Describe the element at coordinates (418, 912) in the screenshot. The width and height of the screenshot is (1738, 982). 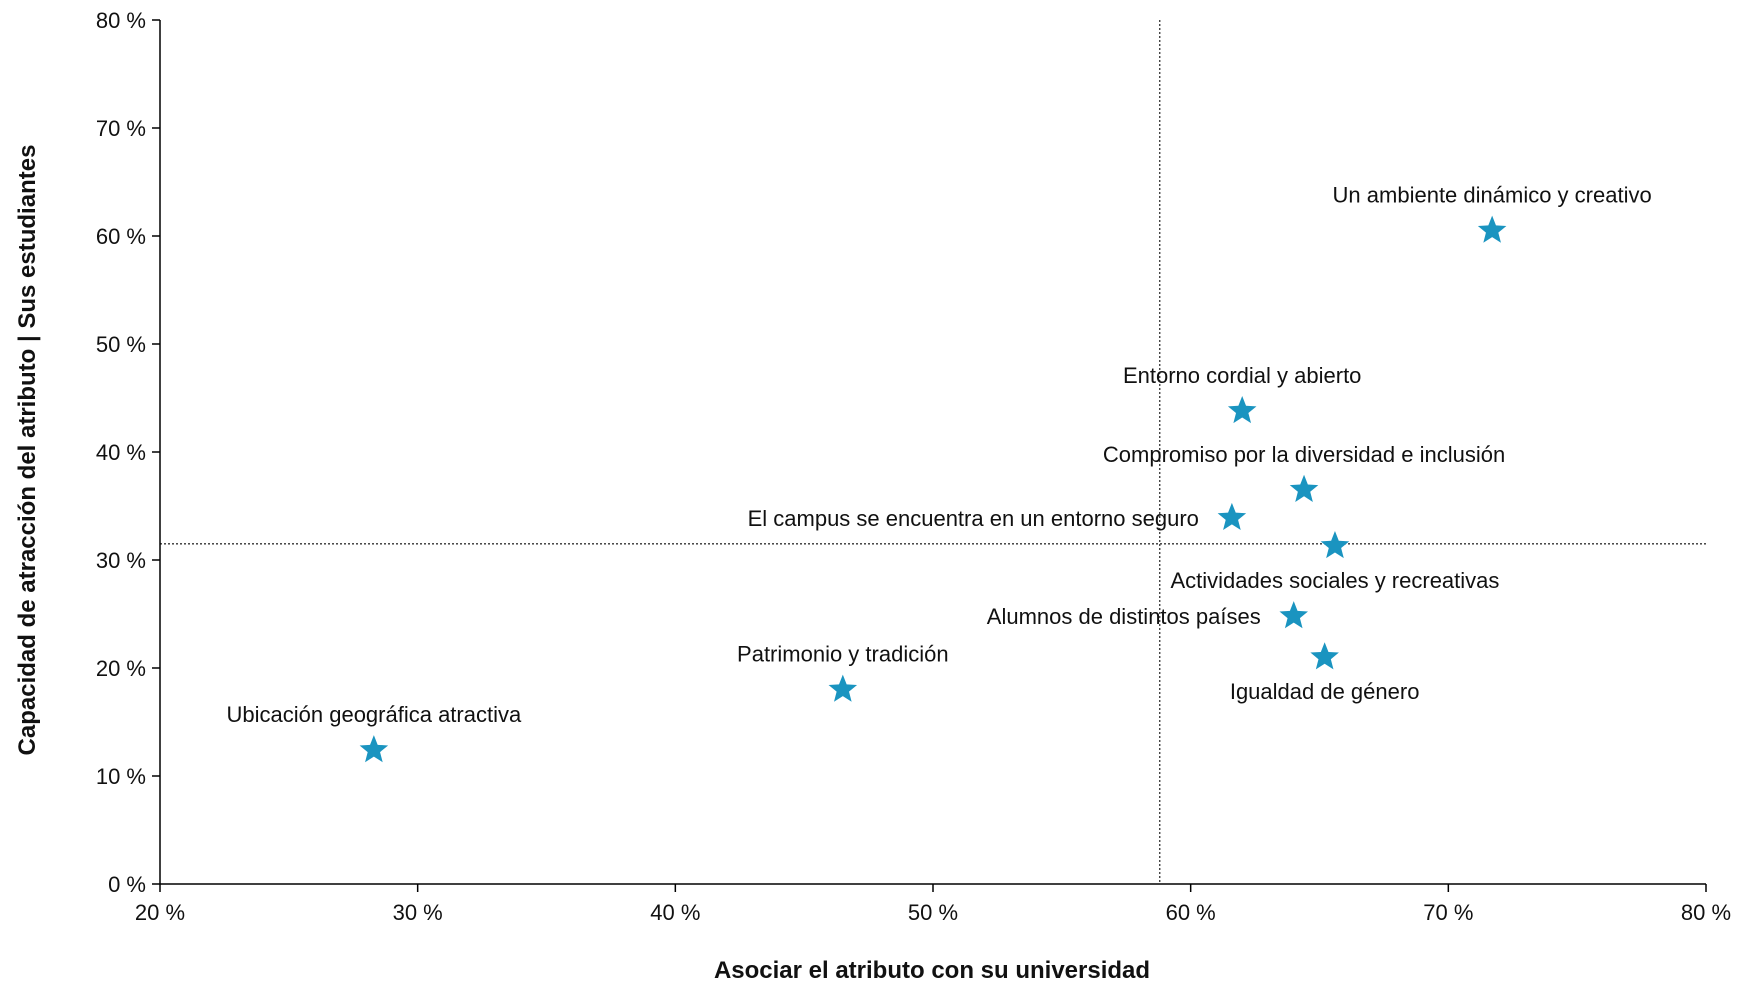
I see `x-tick-label: 30 %` at that location.